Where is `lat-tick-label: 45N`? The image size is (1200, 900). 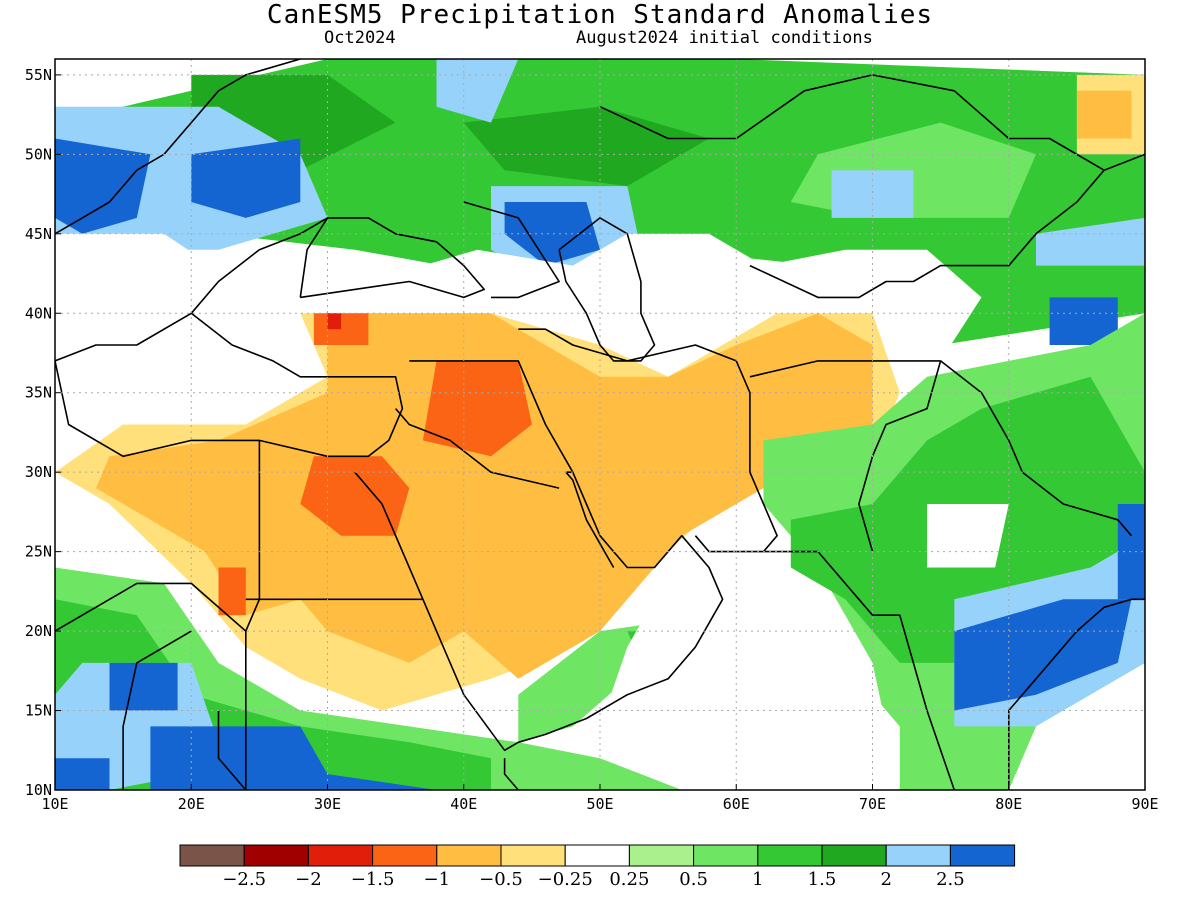
lat-tick-label: 45N is located at coordinates (38, 234).